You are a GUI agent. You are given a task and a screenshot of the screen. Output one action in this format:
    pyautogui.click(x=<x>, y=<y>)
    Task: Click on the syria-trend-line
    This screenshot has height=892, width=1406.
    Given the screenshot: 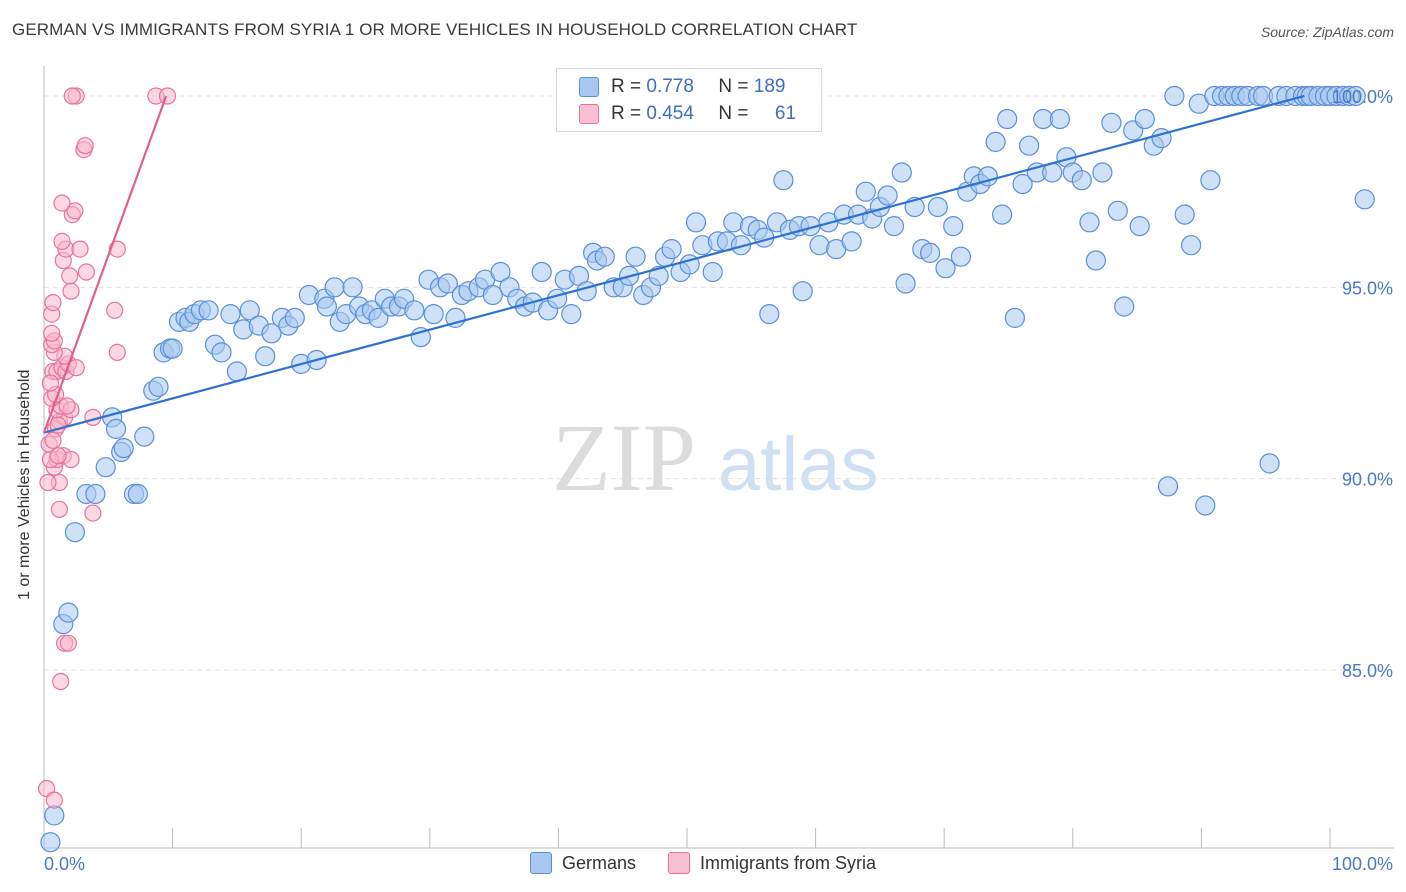 What is the action you would take?
    pyautogui.click(x=105, y=264)
    